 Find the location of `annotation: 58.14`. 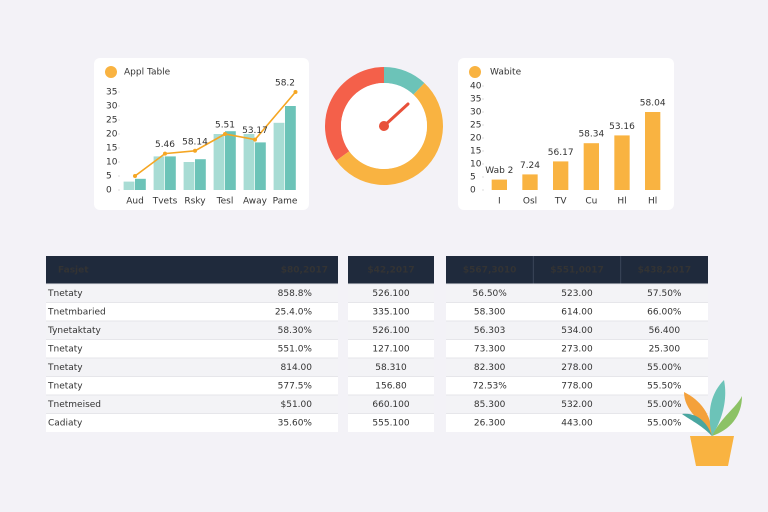

annotation: 58.14 is located at coordinates (195, 142).